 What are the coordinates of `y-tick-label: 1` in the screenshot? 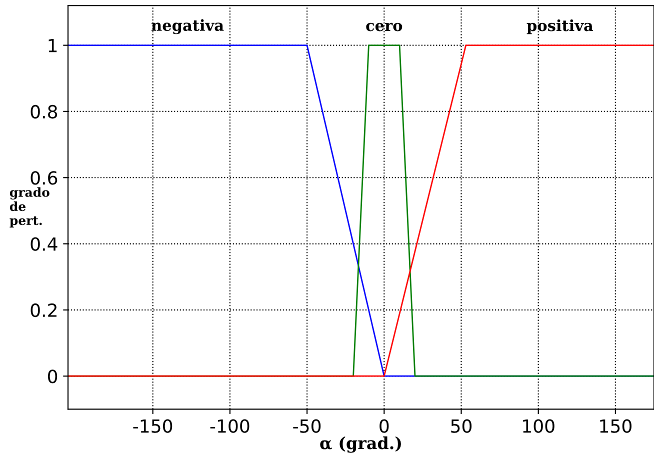 It's located at (52, 45).